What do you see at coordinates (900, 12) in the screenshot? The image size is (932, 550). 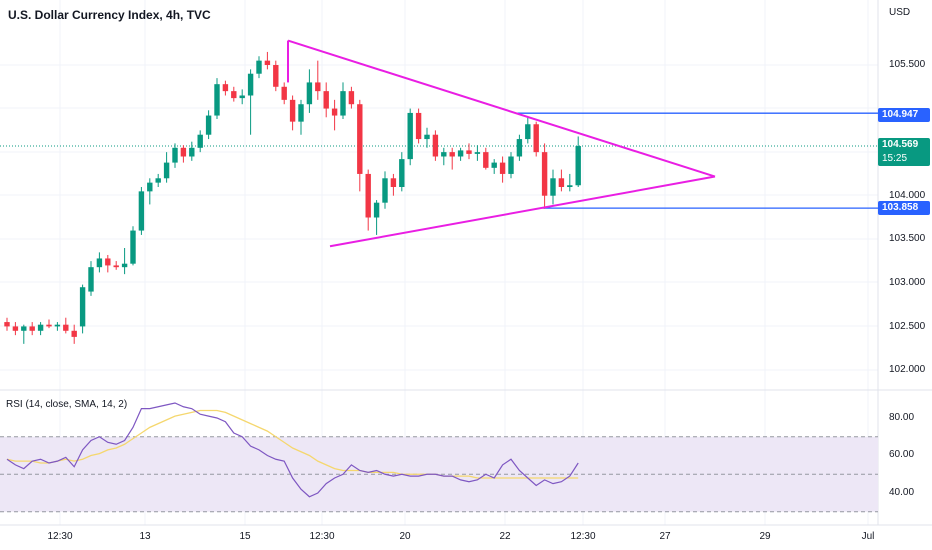 I see `currency-label: USD` at bounding box center [900, 12].